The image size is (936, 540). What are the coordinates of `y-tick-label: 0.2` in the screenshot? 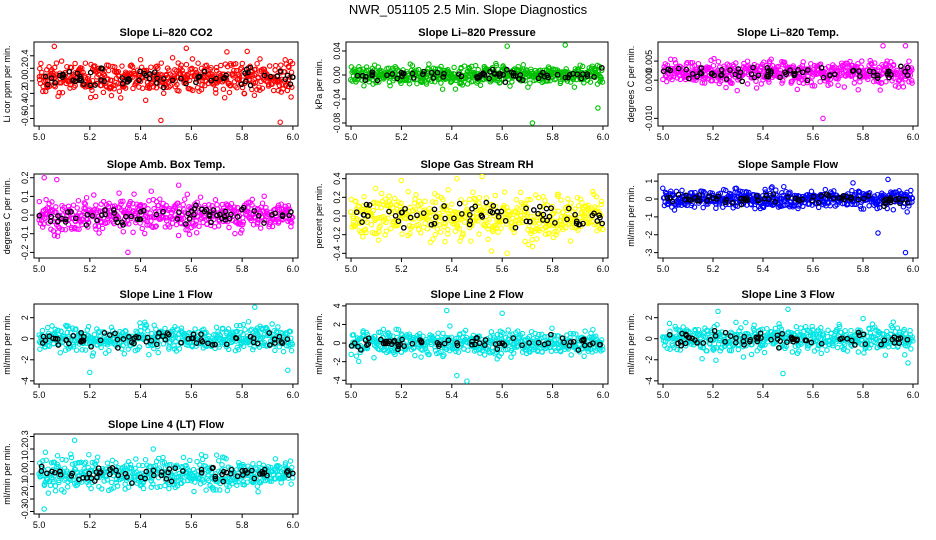 It's located at (25, 68).